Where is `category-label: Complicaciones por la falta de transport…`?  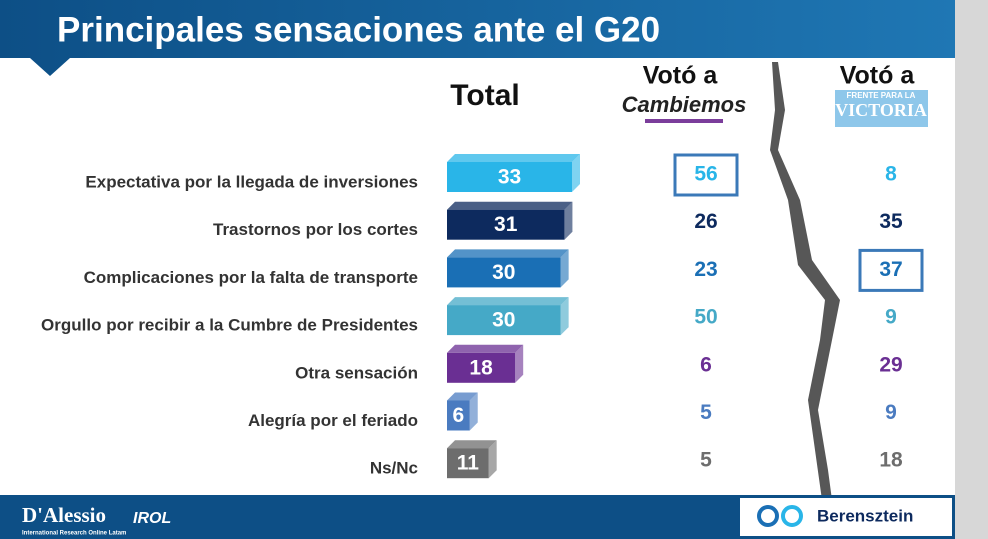 category-label: Complicaciones por la falta de transport… is located at coordinates (251, 277).